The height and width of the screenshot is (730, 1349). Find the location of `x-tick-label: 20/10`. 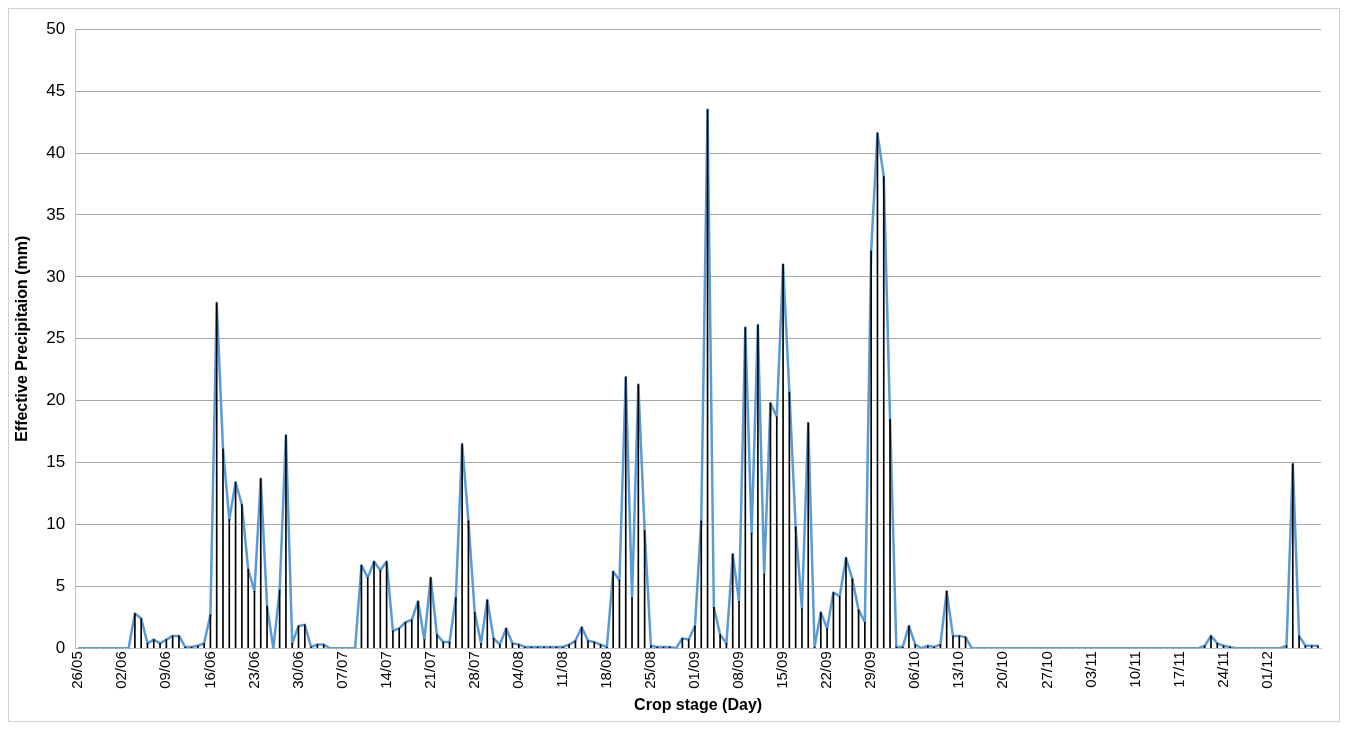

x-tick-label: 20/10 is located at coordinates (1002, 670).